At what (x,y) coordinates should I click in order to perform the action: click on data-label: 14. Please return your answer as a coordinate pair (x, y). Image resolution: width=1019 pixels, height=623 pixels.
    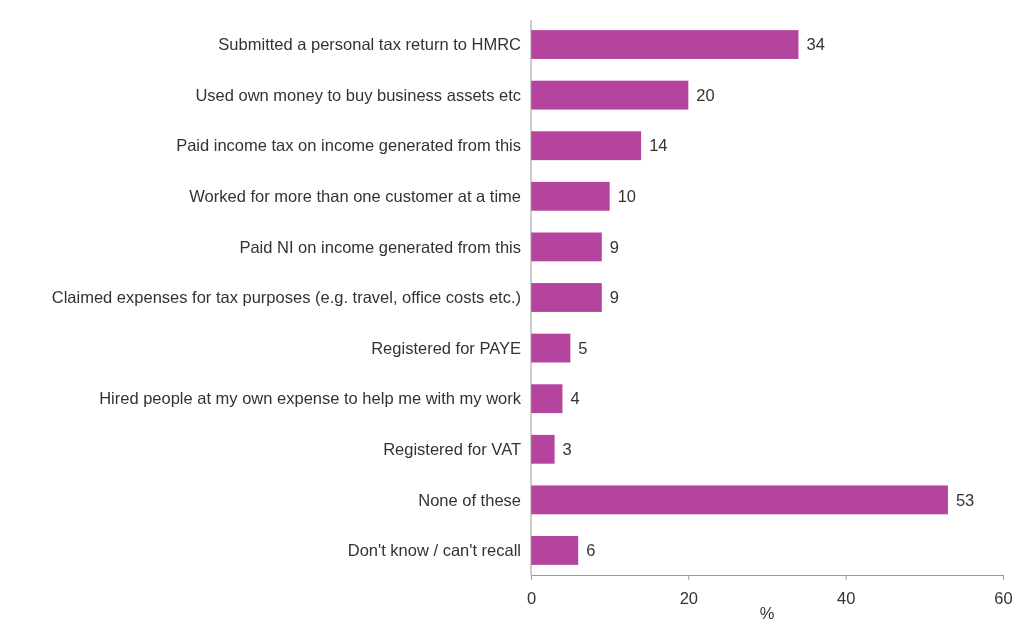
    Looking at the image, I should click on (658, 145).